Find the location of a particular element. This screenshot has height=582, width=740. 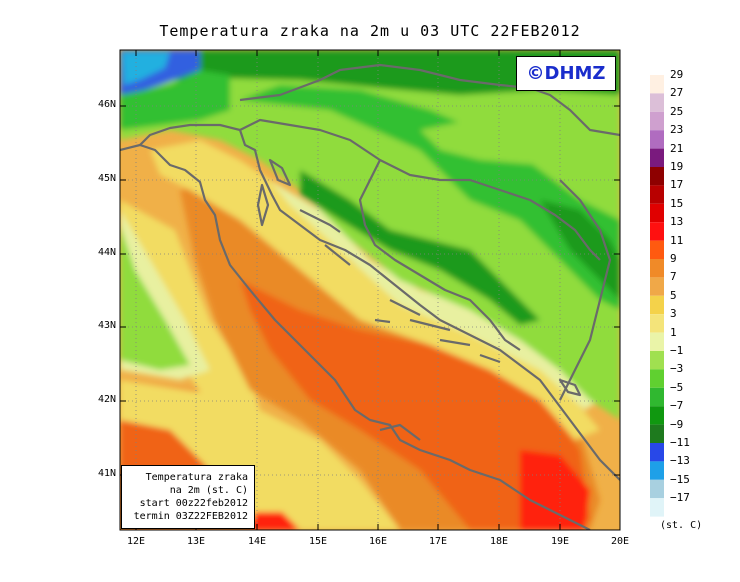

legend-label: 23 is located at coordinates (677, 130).